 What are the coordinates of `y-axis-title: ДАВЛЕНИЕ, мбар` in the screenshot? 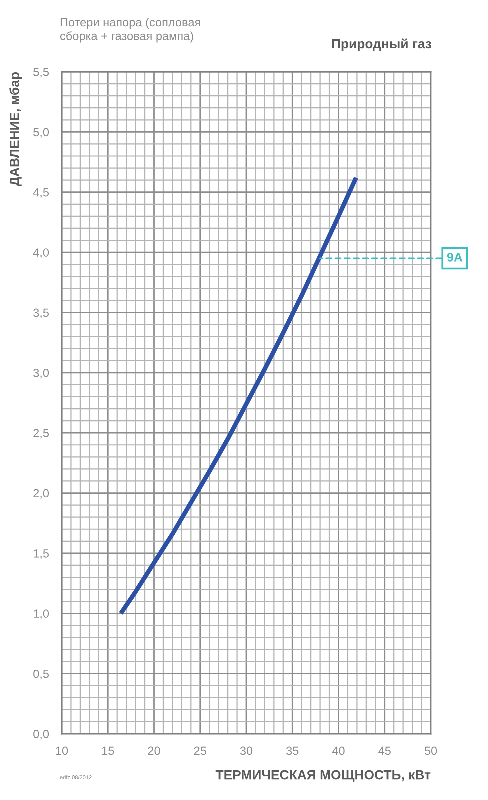 It's located at (16, 129).